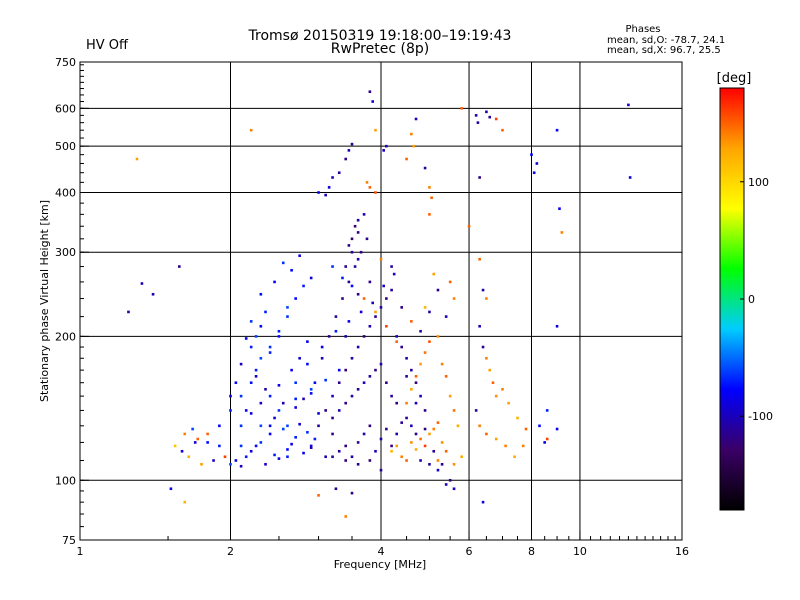 The width and height of the screenshot is (800, 600). What do you see at coordinates (751, 299) in the screenshot?
I see `colorbar-tick-label: 0` at bounding box center [751, 299].